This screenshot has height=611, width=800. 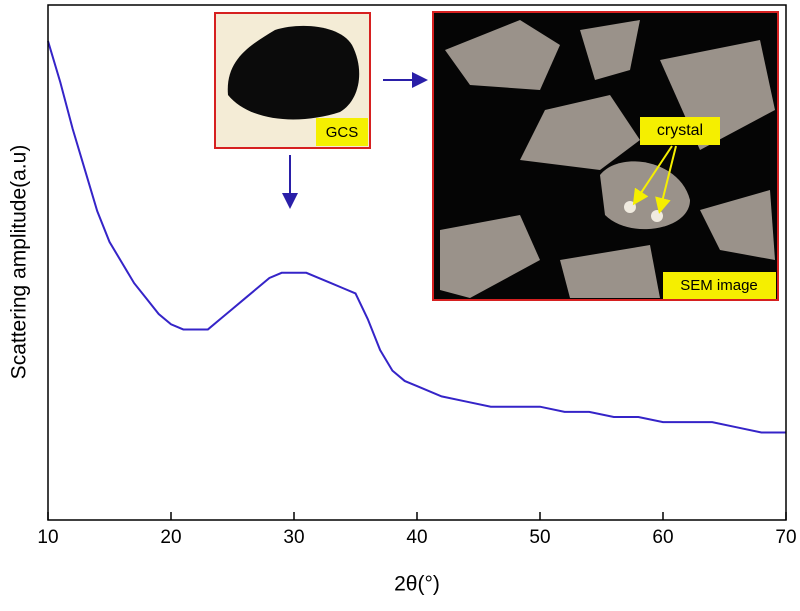 I want to click on x-tick-label: 40, so click(x=416, y=537).